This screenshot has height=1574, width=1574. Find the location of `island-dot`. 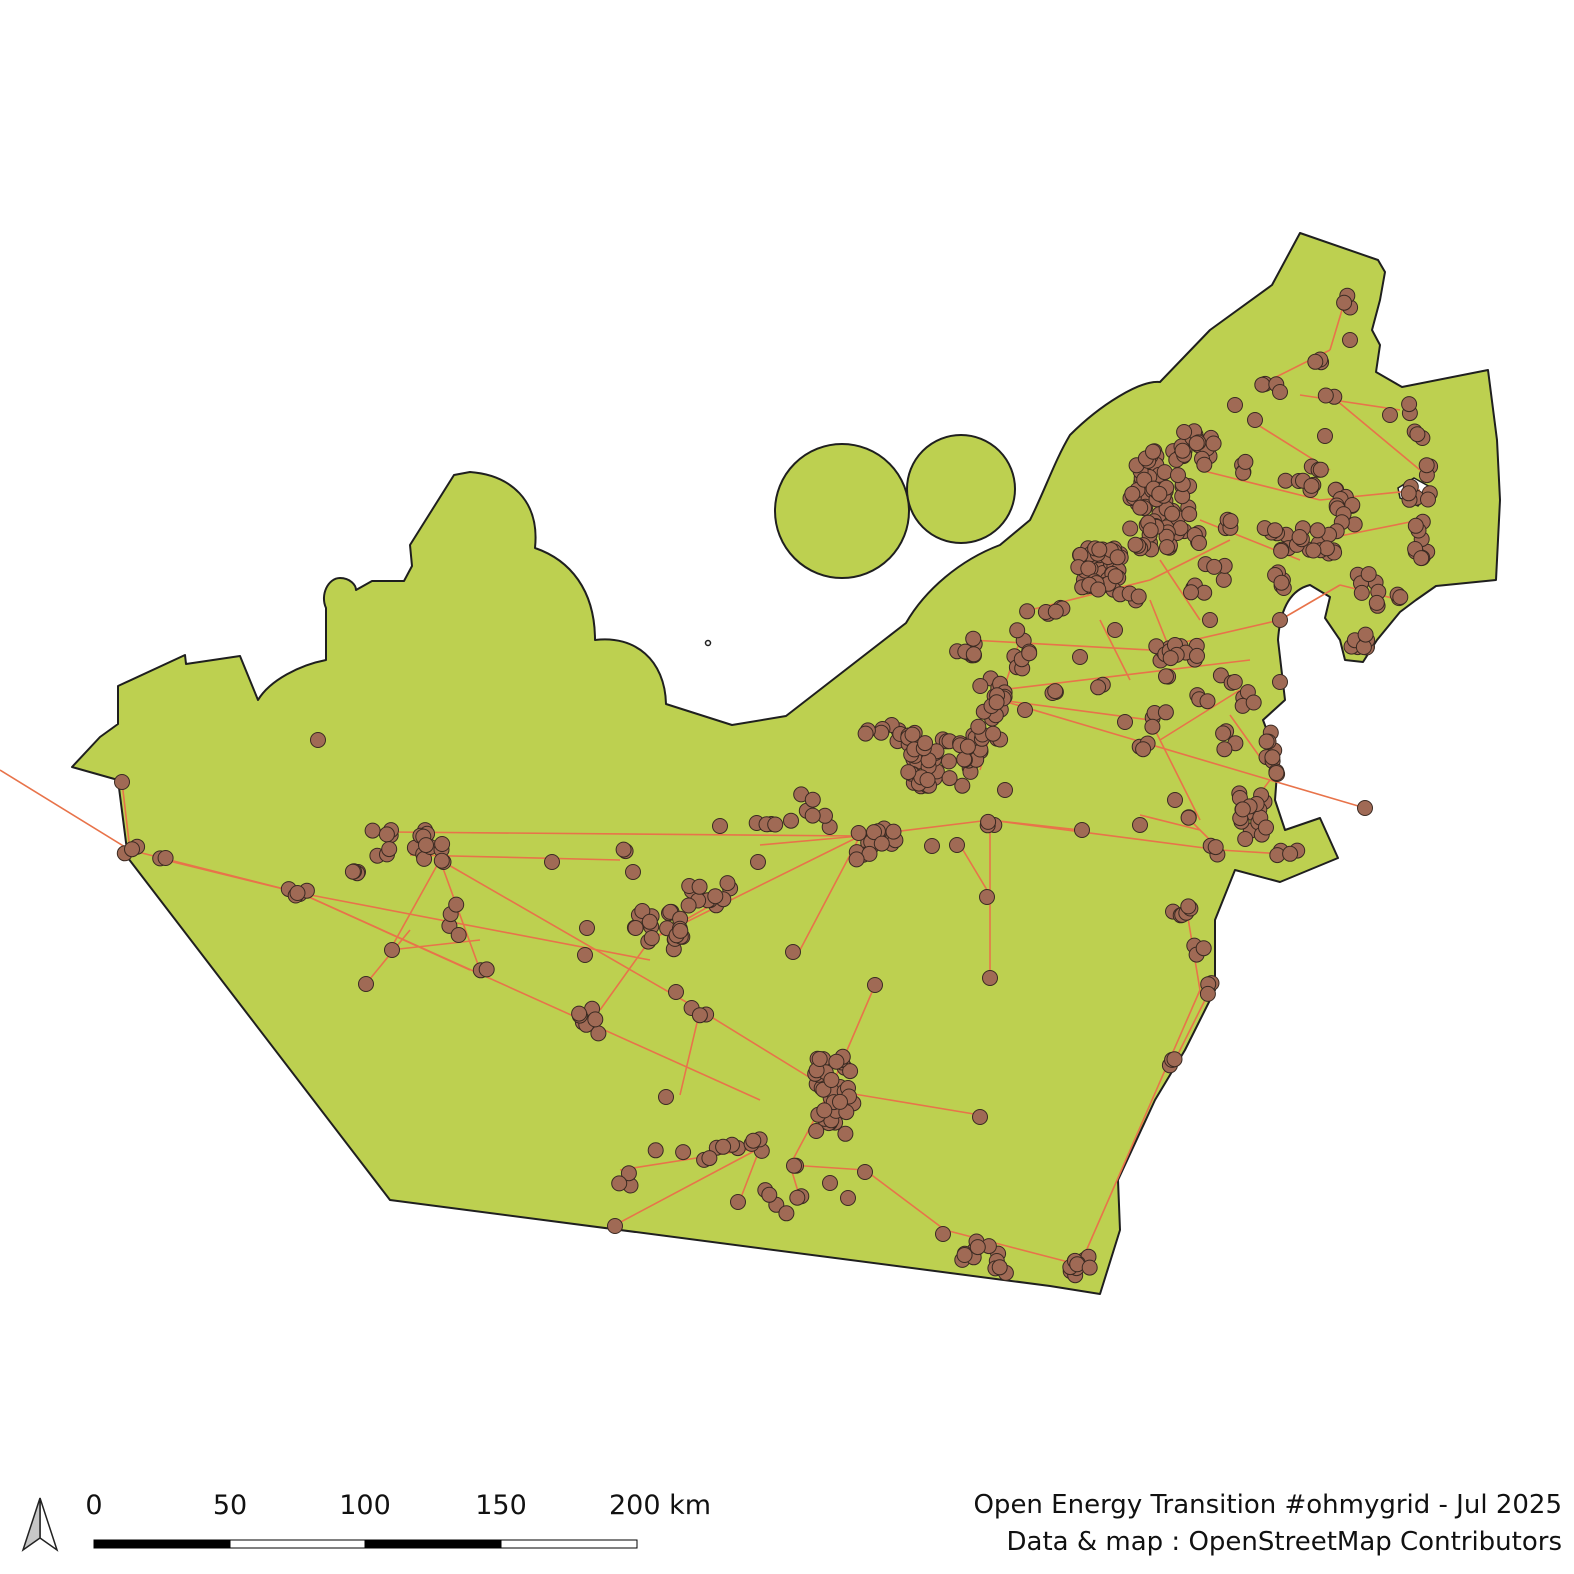

island-dot is located at coordinates (708, 643).